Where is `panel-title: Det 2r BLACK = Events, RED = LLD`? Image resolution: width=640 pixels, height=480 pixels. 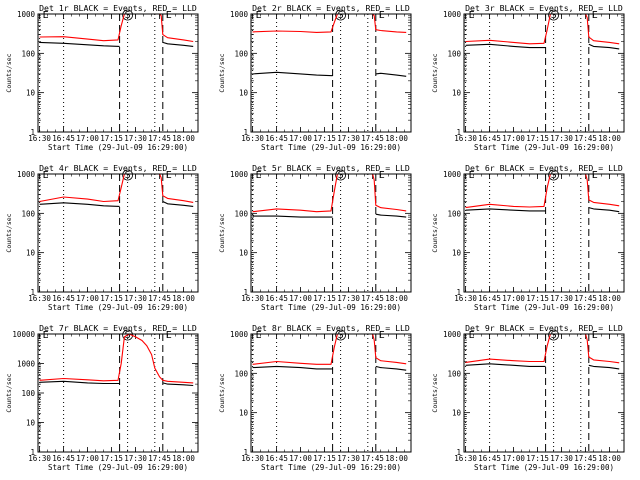 panel-title: Det 2r BLACK = Events, RED = LLD is located at coordinates (331, 8).